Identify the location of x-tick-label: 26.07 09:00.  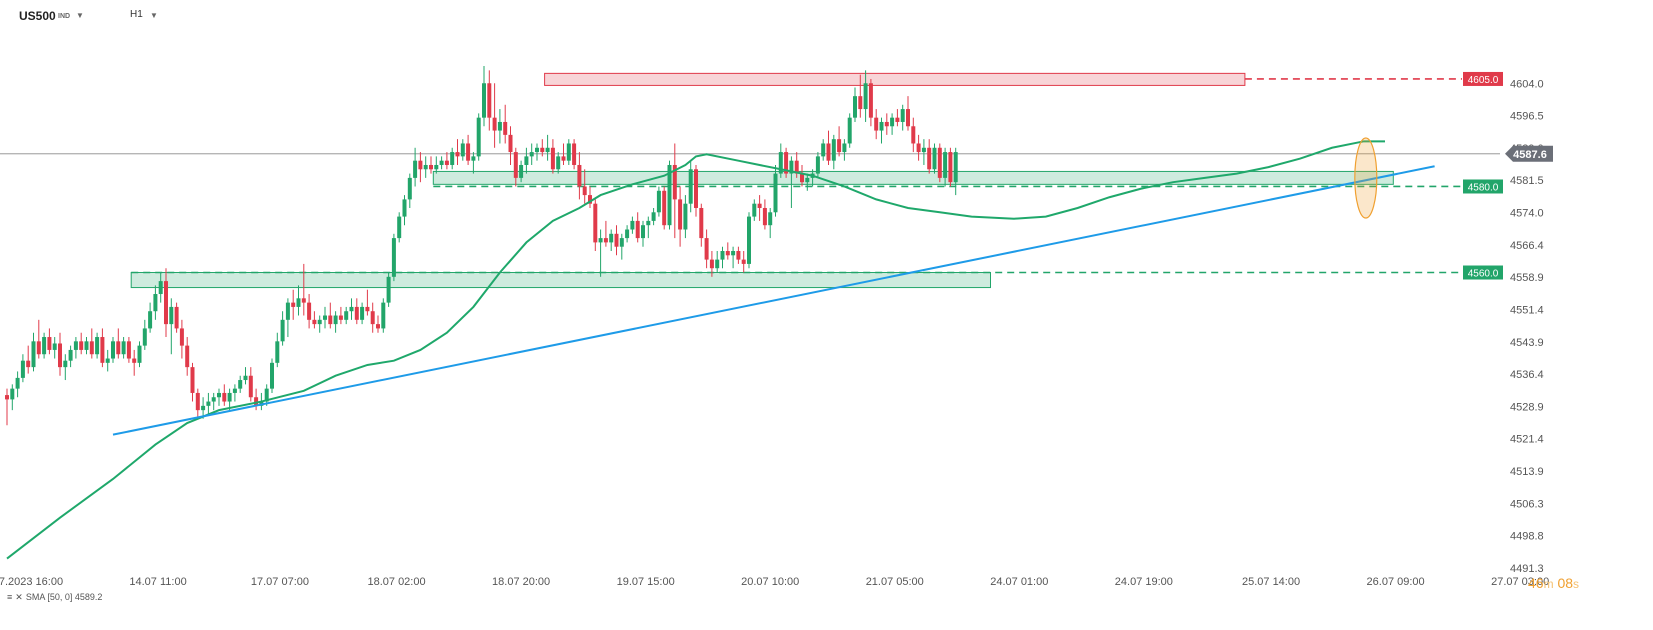
(1396, 582).